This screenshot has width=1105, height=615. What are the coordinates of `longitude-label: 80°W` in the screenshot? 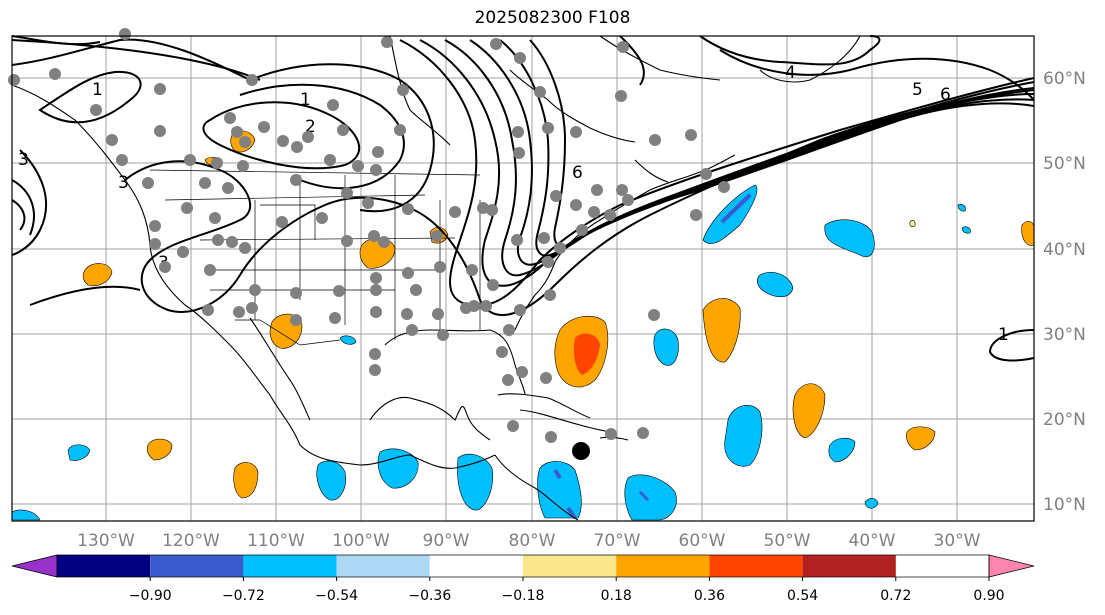 It's located at (532, 541).